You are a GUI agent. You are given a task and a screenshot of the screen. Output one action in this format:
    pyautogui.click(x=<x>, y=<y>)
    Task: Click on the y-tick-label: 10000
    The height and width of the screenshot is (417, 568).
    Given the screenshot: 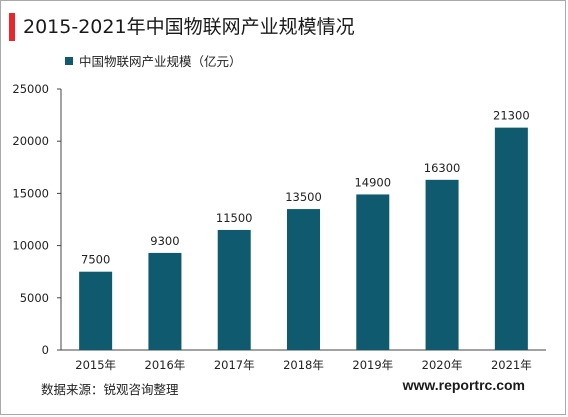 What is the action you would take?
    pyautogui.click(x=30, y=246)
    